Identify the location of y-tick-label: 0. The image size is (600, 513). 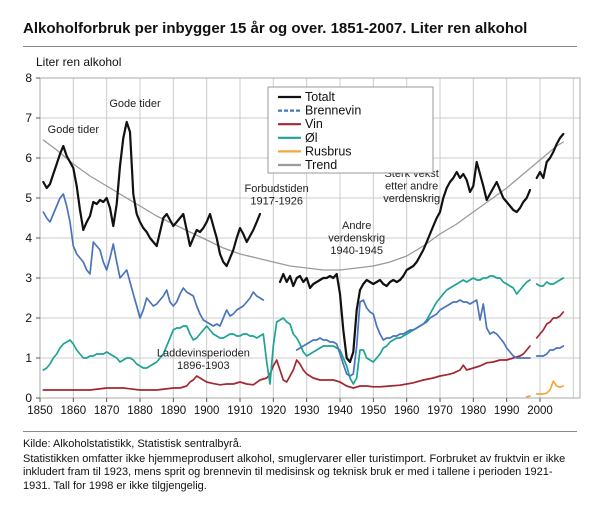
(28, 398).